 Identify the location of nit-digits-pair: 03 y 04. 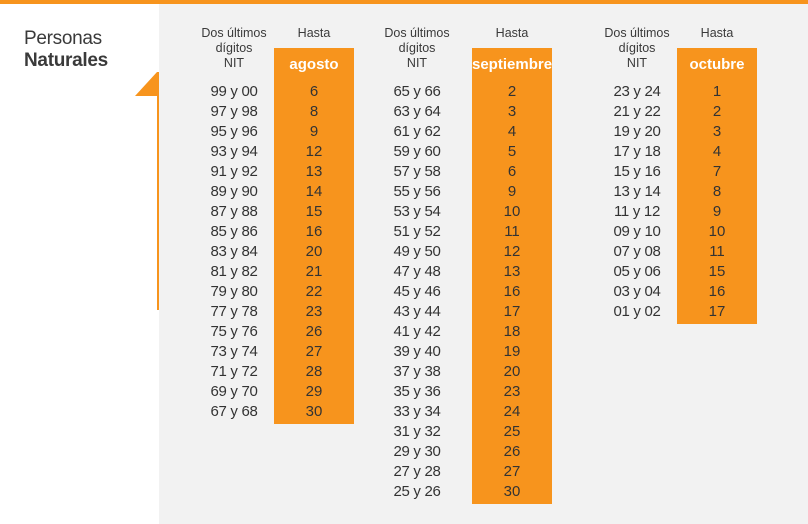
(637, 291).